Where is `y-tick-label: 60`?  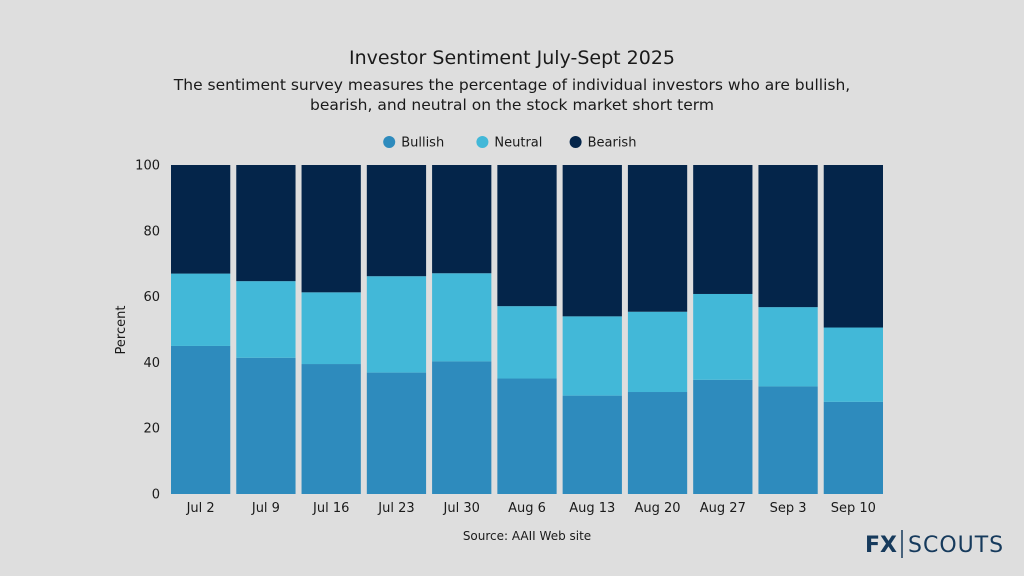 y-tick-label: 60 is located at coordinates (151, 297).